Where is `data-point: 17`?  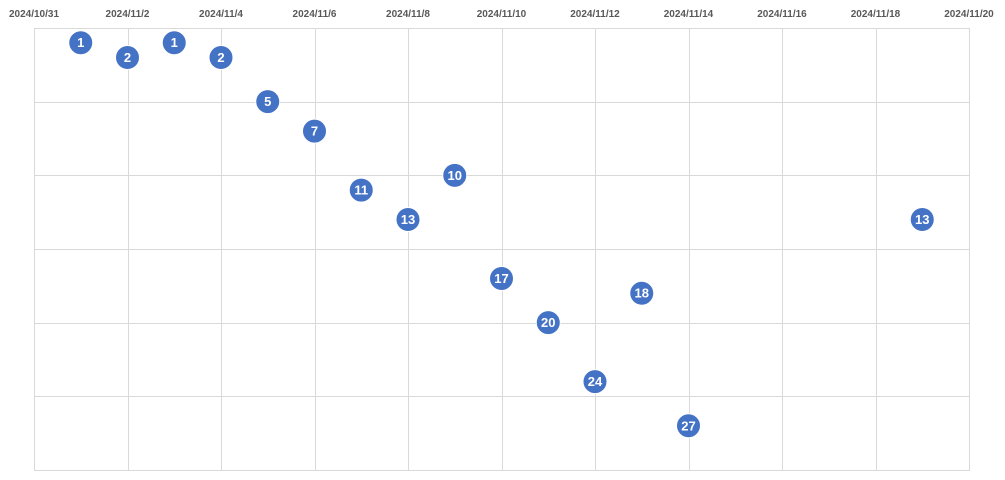
data-point: 17 is located at coordinates (501, 278).